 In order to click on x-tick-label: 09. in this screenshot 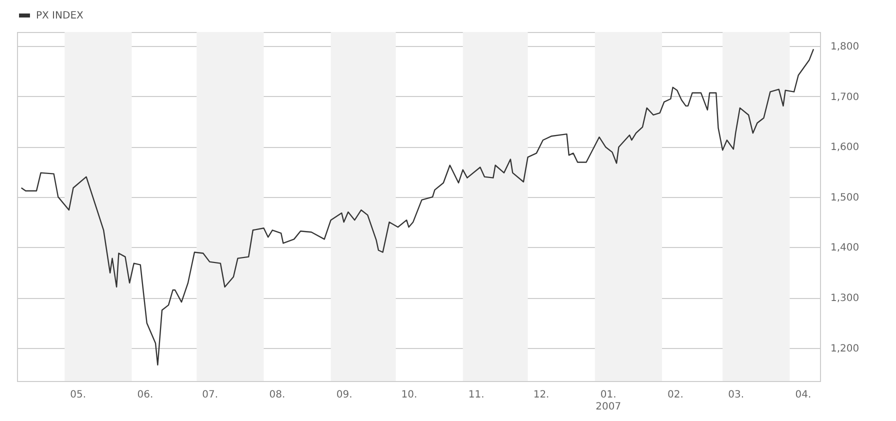, I will do `click(344, 395)`.